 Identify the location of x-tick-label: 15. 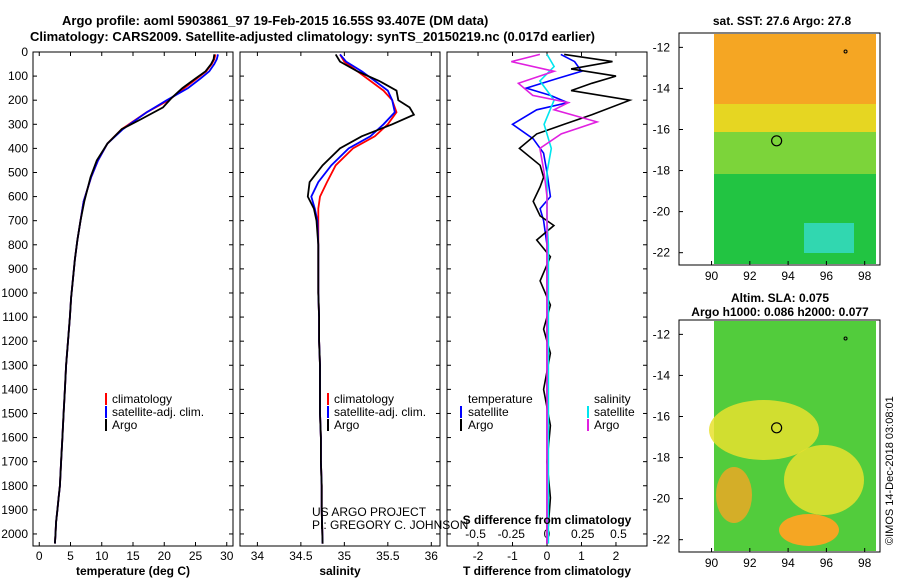
(133, 556).